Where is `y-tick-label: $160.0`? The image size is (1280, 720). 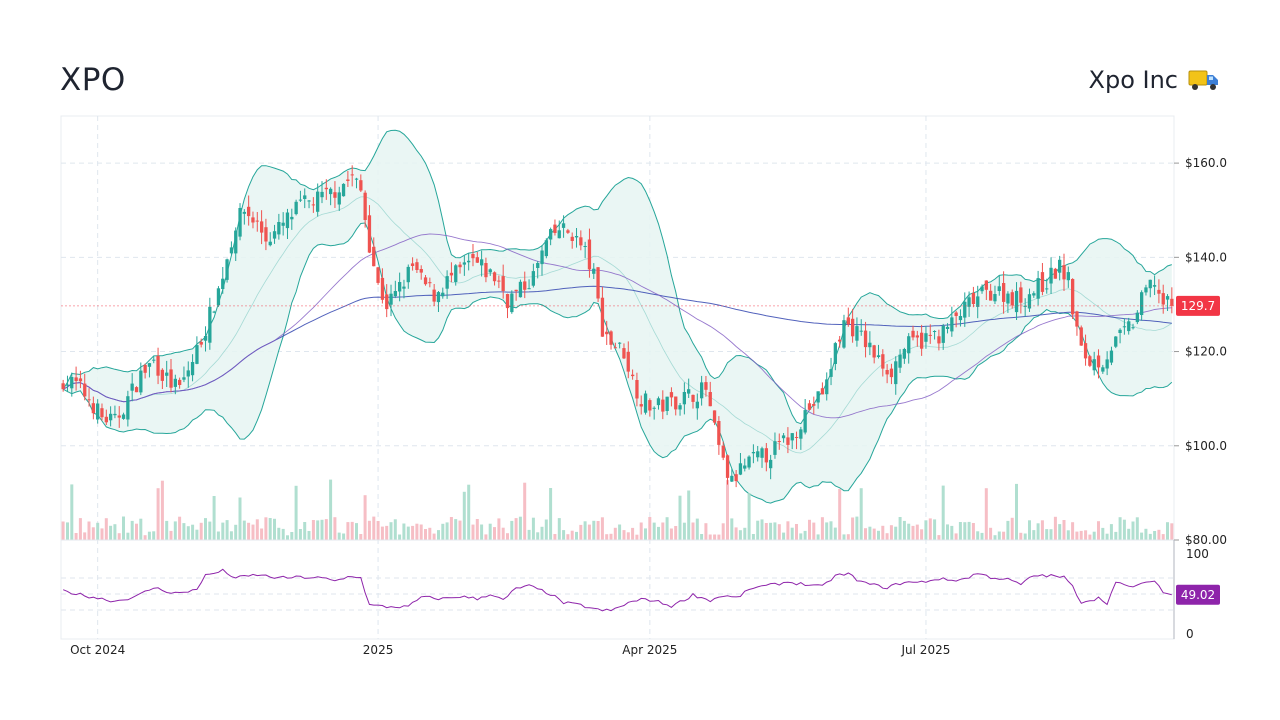
y-tick-label: $160.0 is located at coordinates (1206, 163).